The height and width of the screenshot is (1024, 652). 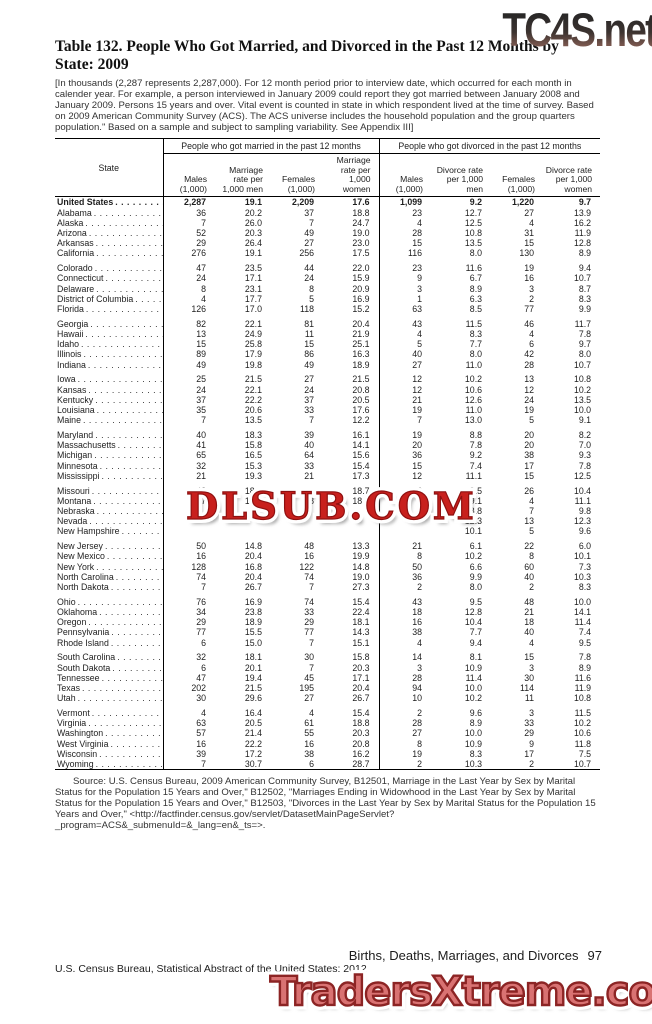 I want to click on value-cell: 16.3, so click(x=351, y=354).